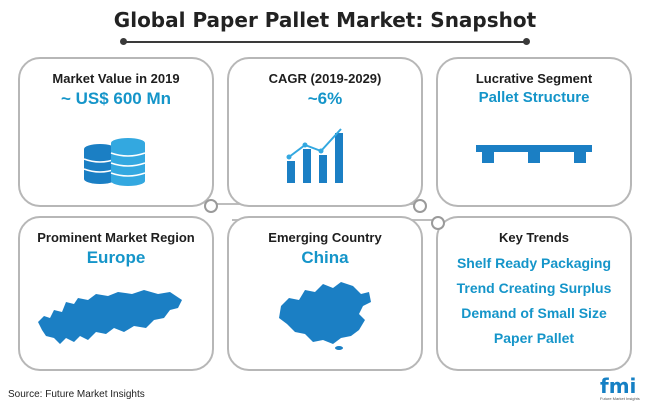 This screenshot has width=650, height=410. Describe the element at coordinates (123, 41) in the screenshot. I see `title-line-left-dot` at that location.